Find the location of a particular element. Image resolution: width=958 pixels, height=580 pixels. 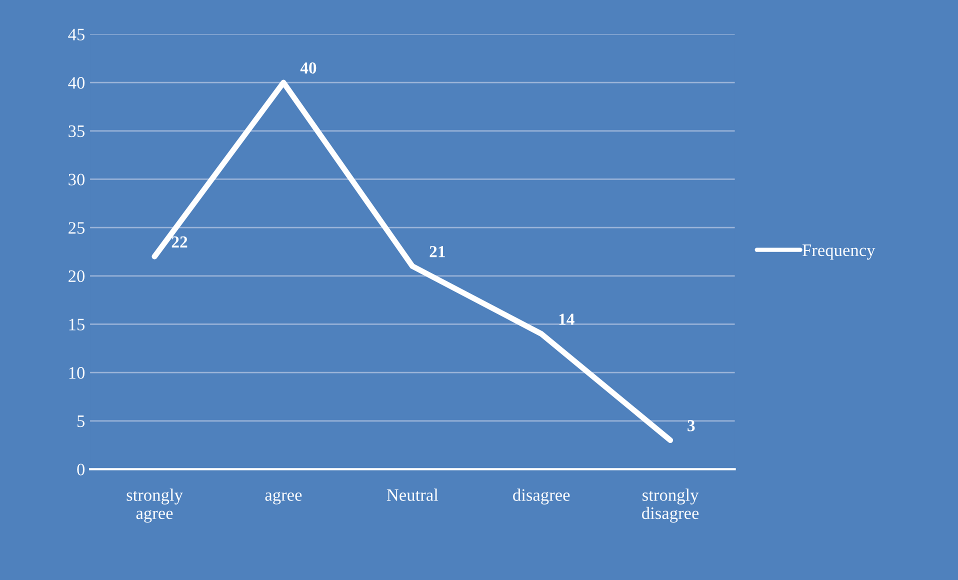

y-tick-label: 20 is located at coordinates (76, 276).